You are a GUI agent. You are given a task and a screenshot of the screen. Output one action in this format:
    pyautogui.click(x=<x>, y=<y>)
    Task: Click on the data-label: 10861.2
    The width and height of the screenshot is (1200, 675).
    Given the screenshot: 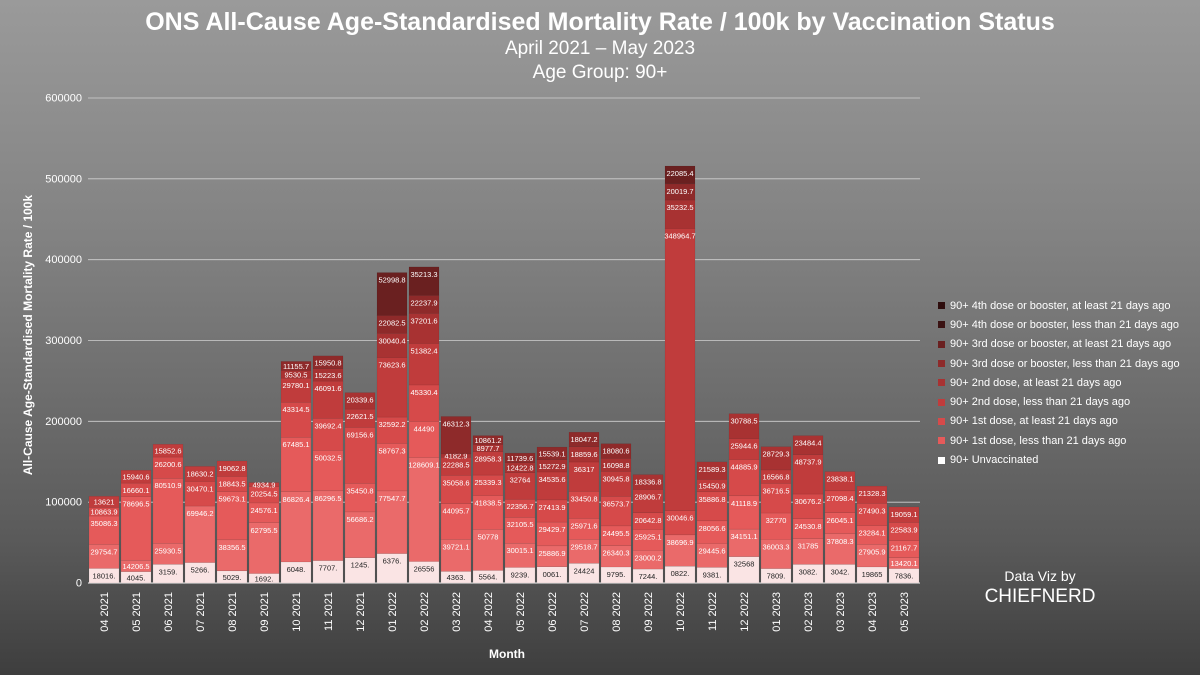 What is the action you would take?
    pyautogui.click(x=487, y=440)
    